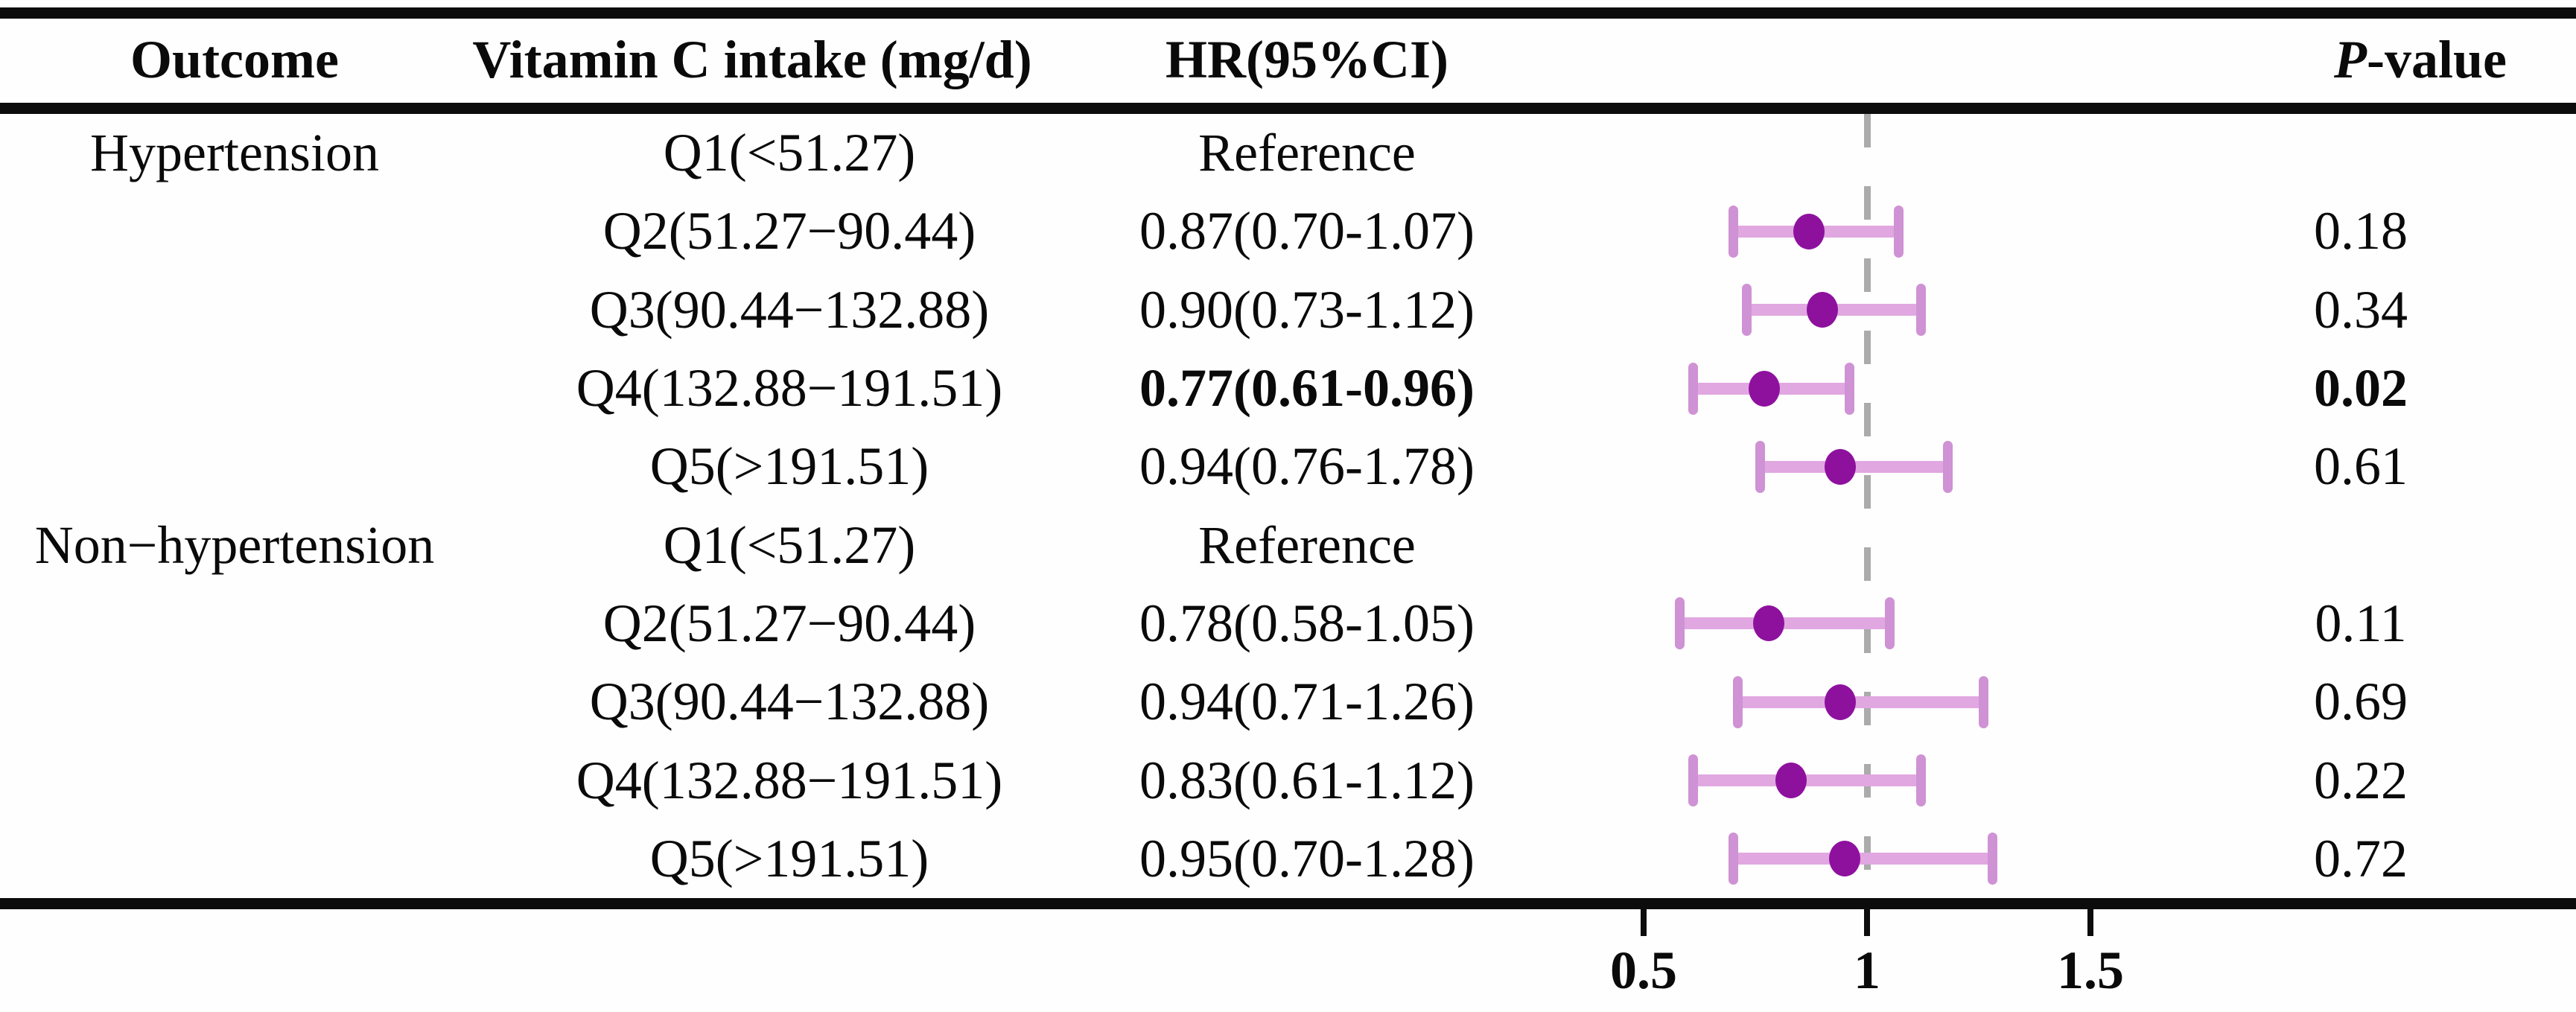  What do you see at coordinates (1288, 108) in the screenshot?
I see `header-rule` at bounding box center [1288, 108].